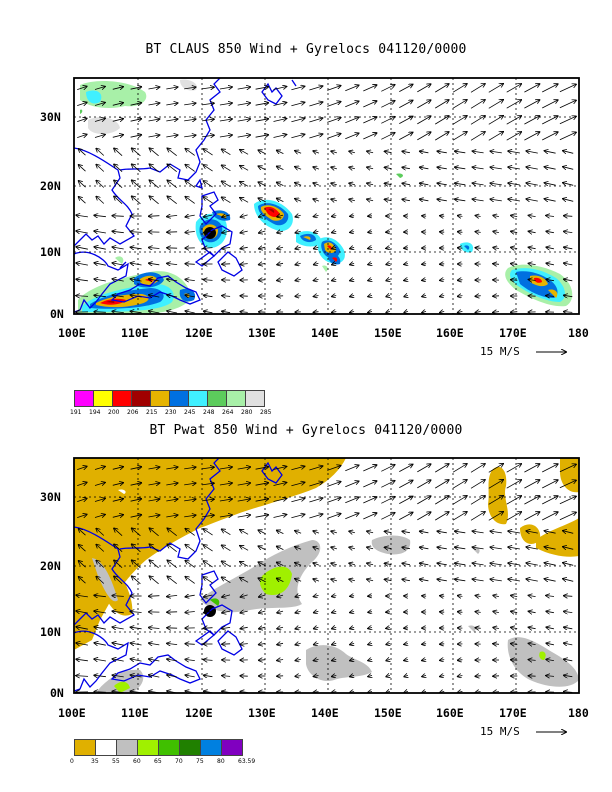 The height and width of the screenshot is (792, 612). What do you see at coordinates (200, 761) in the screenshot?
I see `colorbar-label: 75` at bounding box center [200, 761].